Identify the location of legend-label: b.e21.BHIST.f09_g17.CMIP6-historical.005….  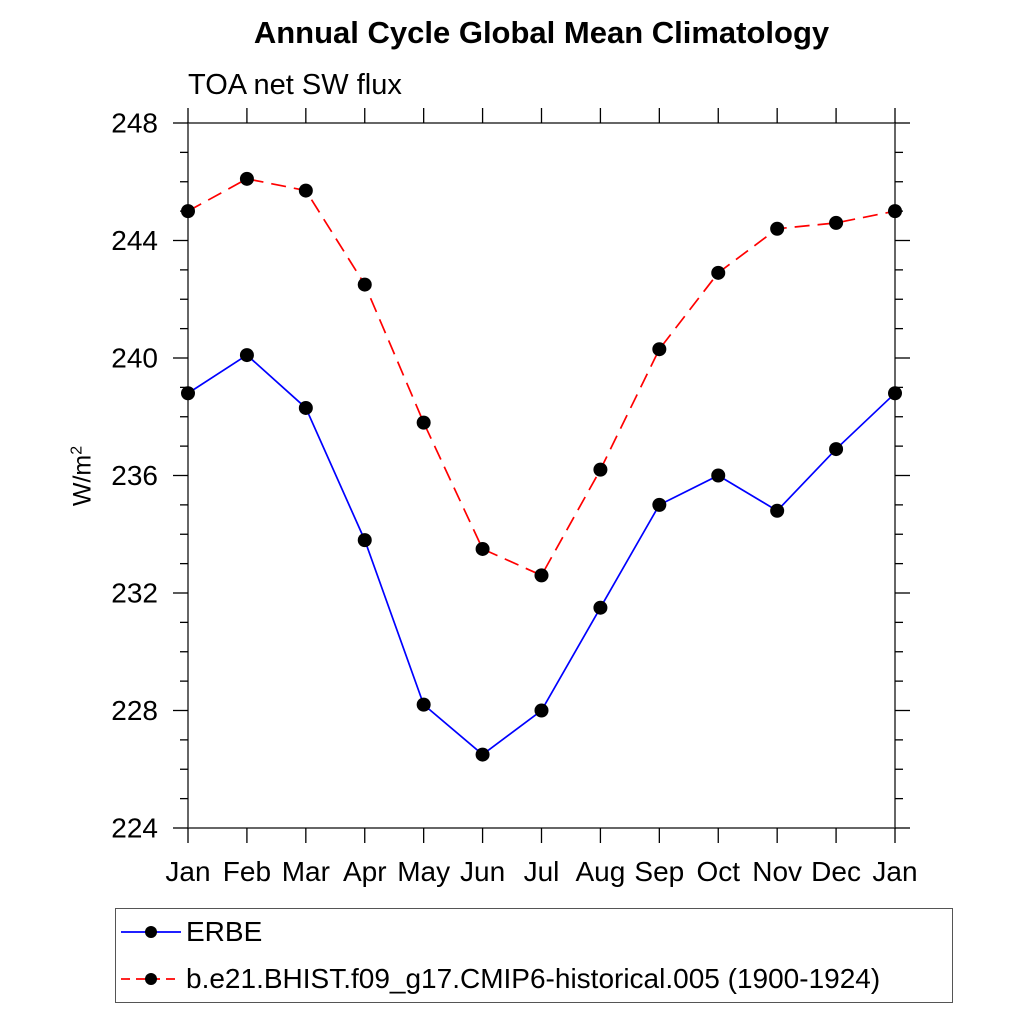
(533, 978).